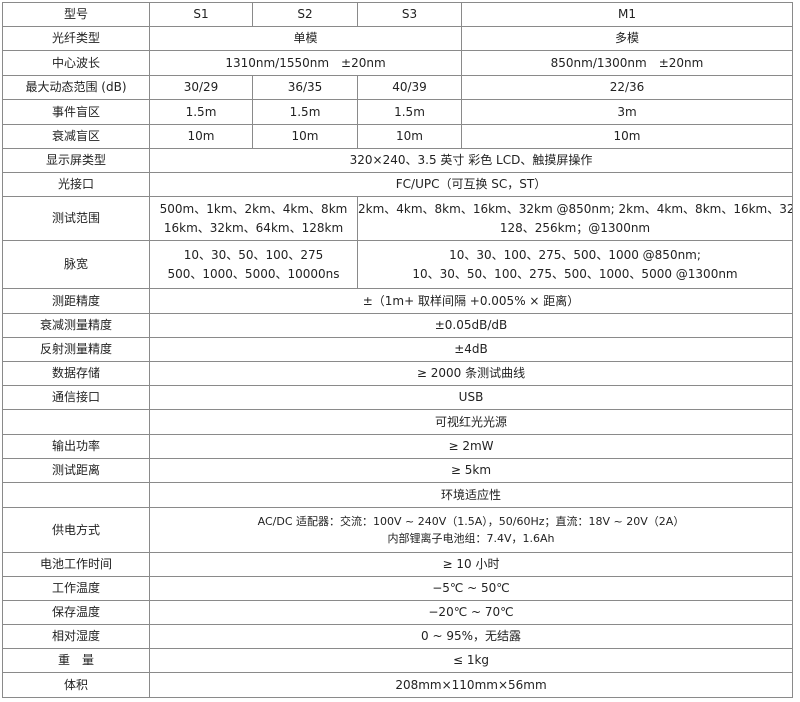  I want to click on row-label: 光接口, so click(76, 184).